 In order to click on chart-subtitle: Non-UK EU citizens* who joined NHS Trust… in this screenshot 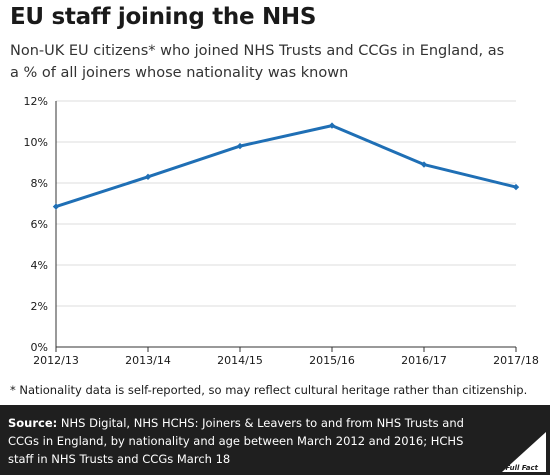, I will do `click(277, 62)`.